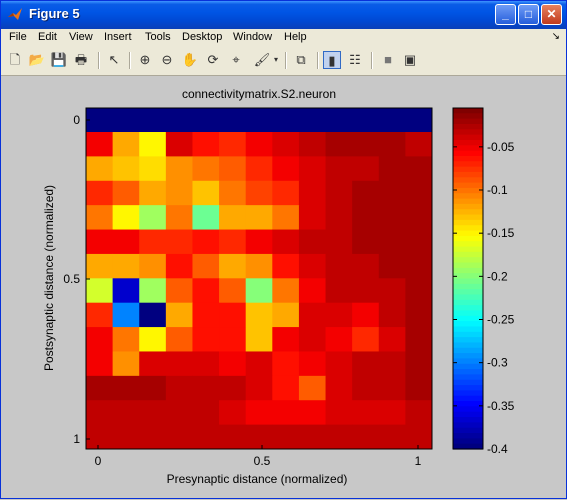 This screenshot has height=500, width=567. I want to click on hide-plot-tools-icon: ■, so click(388, 60).